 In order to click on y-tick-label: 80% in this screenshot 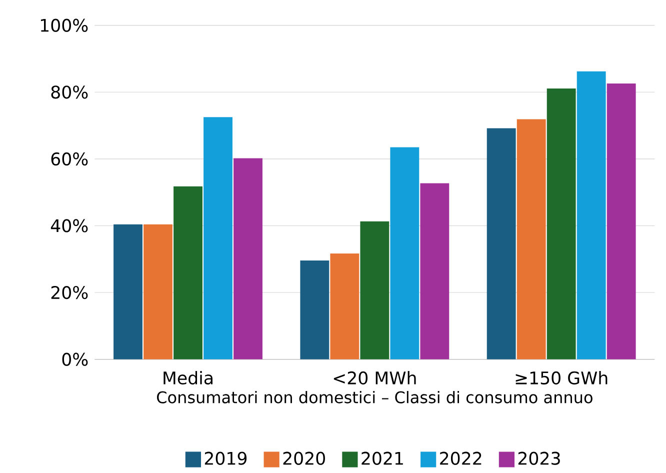, I will do `click(69, 92)`.